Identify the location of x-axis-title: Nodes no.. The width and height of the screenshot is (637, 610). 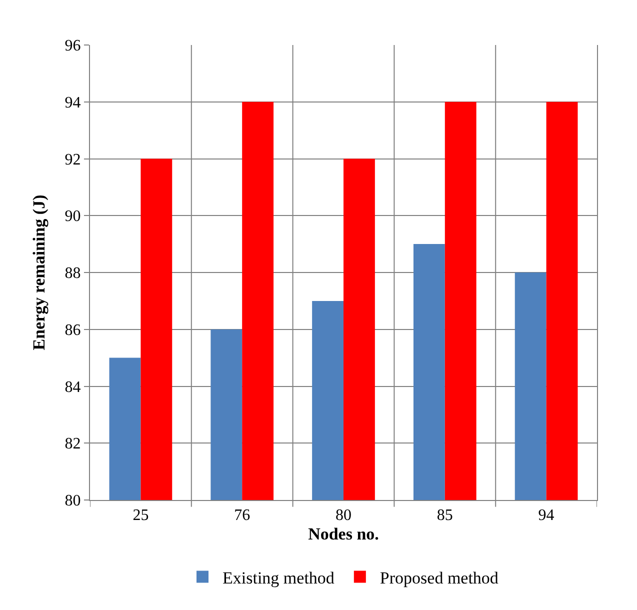
(343, 534).